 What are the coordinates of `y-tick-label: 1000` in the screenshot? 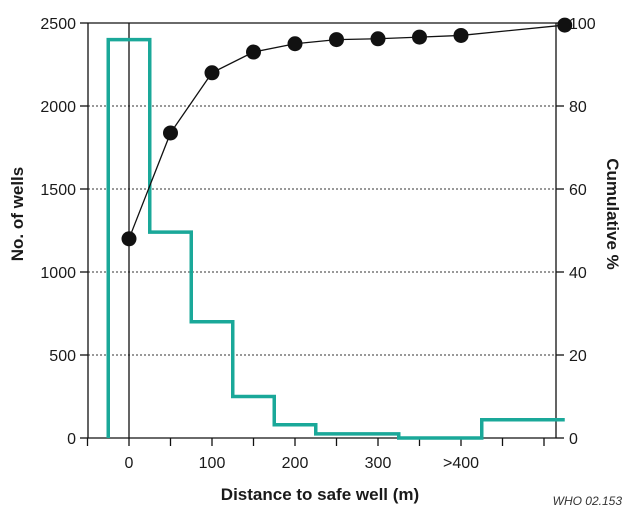 It's located at (58, 273).